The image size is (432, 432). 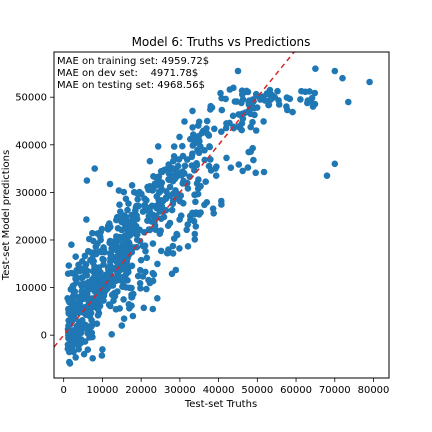 What do you see at coordinates (31, 98) in the screenshot?
I see `y-tick-label: 50000` at bounding box center [31, 98].